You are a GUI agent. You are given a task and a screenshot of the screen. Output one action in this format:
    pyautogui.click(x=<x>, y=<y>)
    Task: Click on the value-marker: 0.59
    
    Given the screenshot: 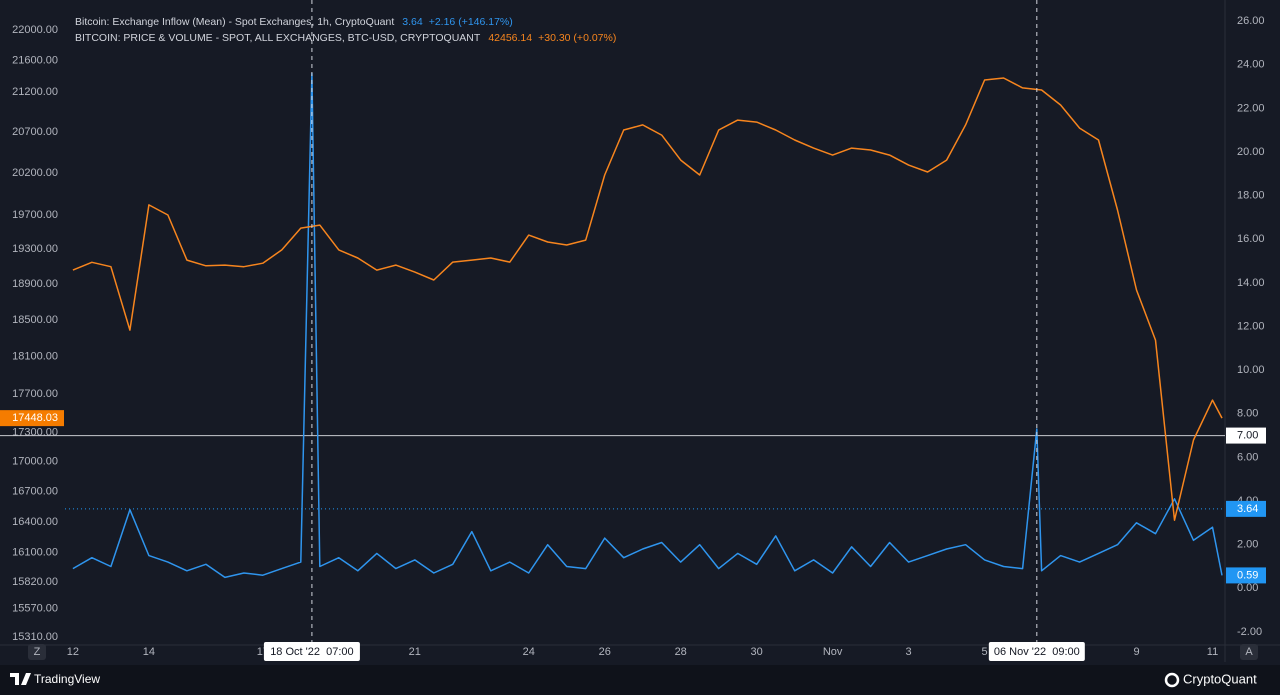 What is the action you would take?
    pyautogui.click(x=1247, y=575)
    